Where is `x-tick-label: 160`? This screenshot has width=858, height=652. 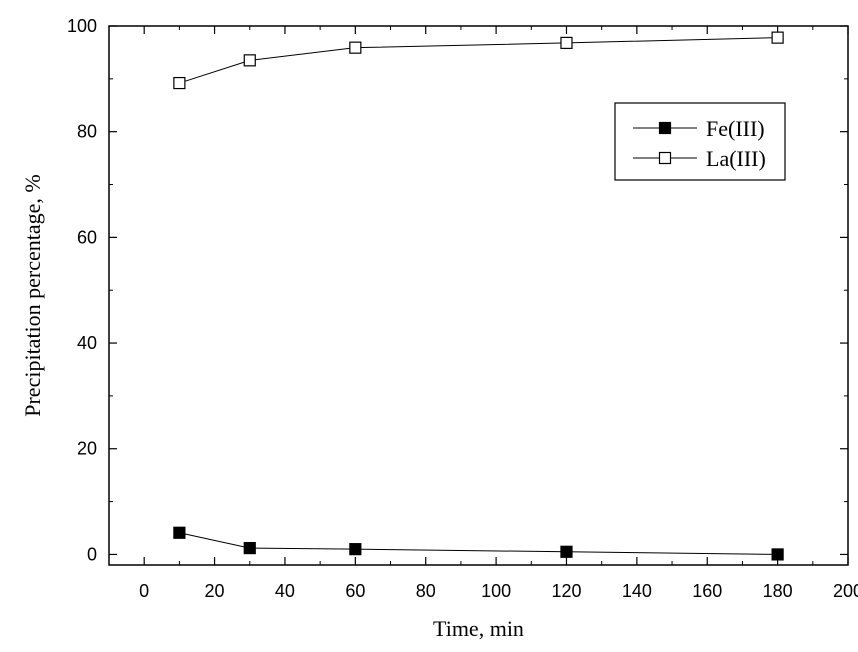 x-tick-label: 160 is located at coordinates (707, 591).